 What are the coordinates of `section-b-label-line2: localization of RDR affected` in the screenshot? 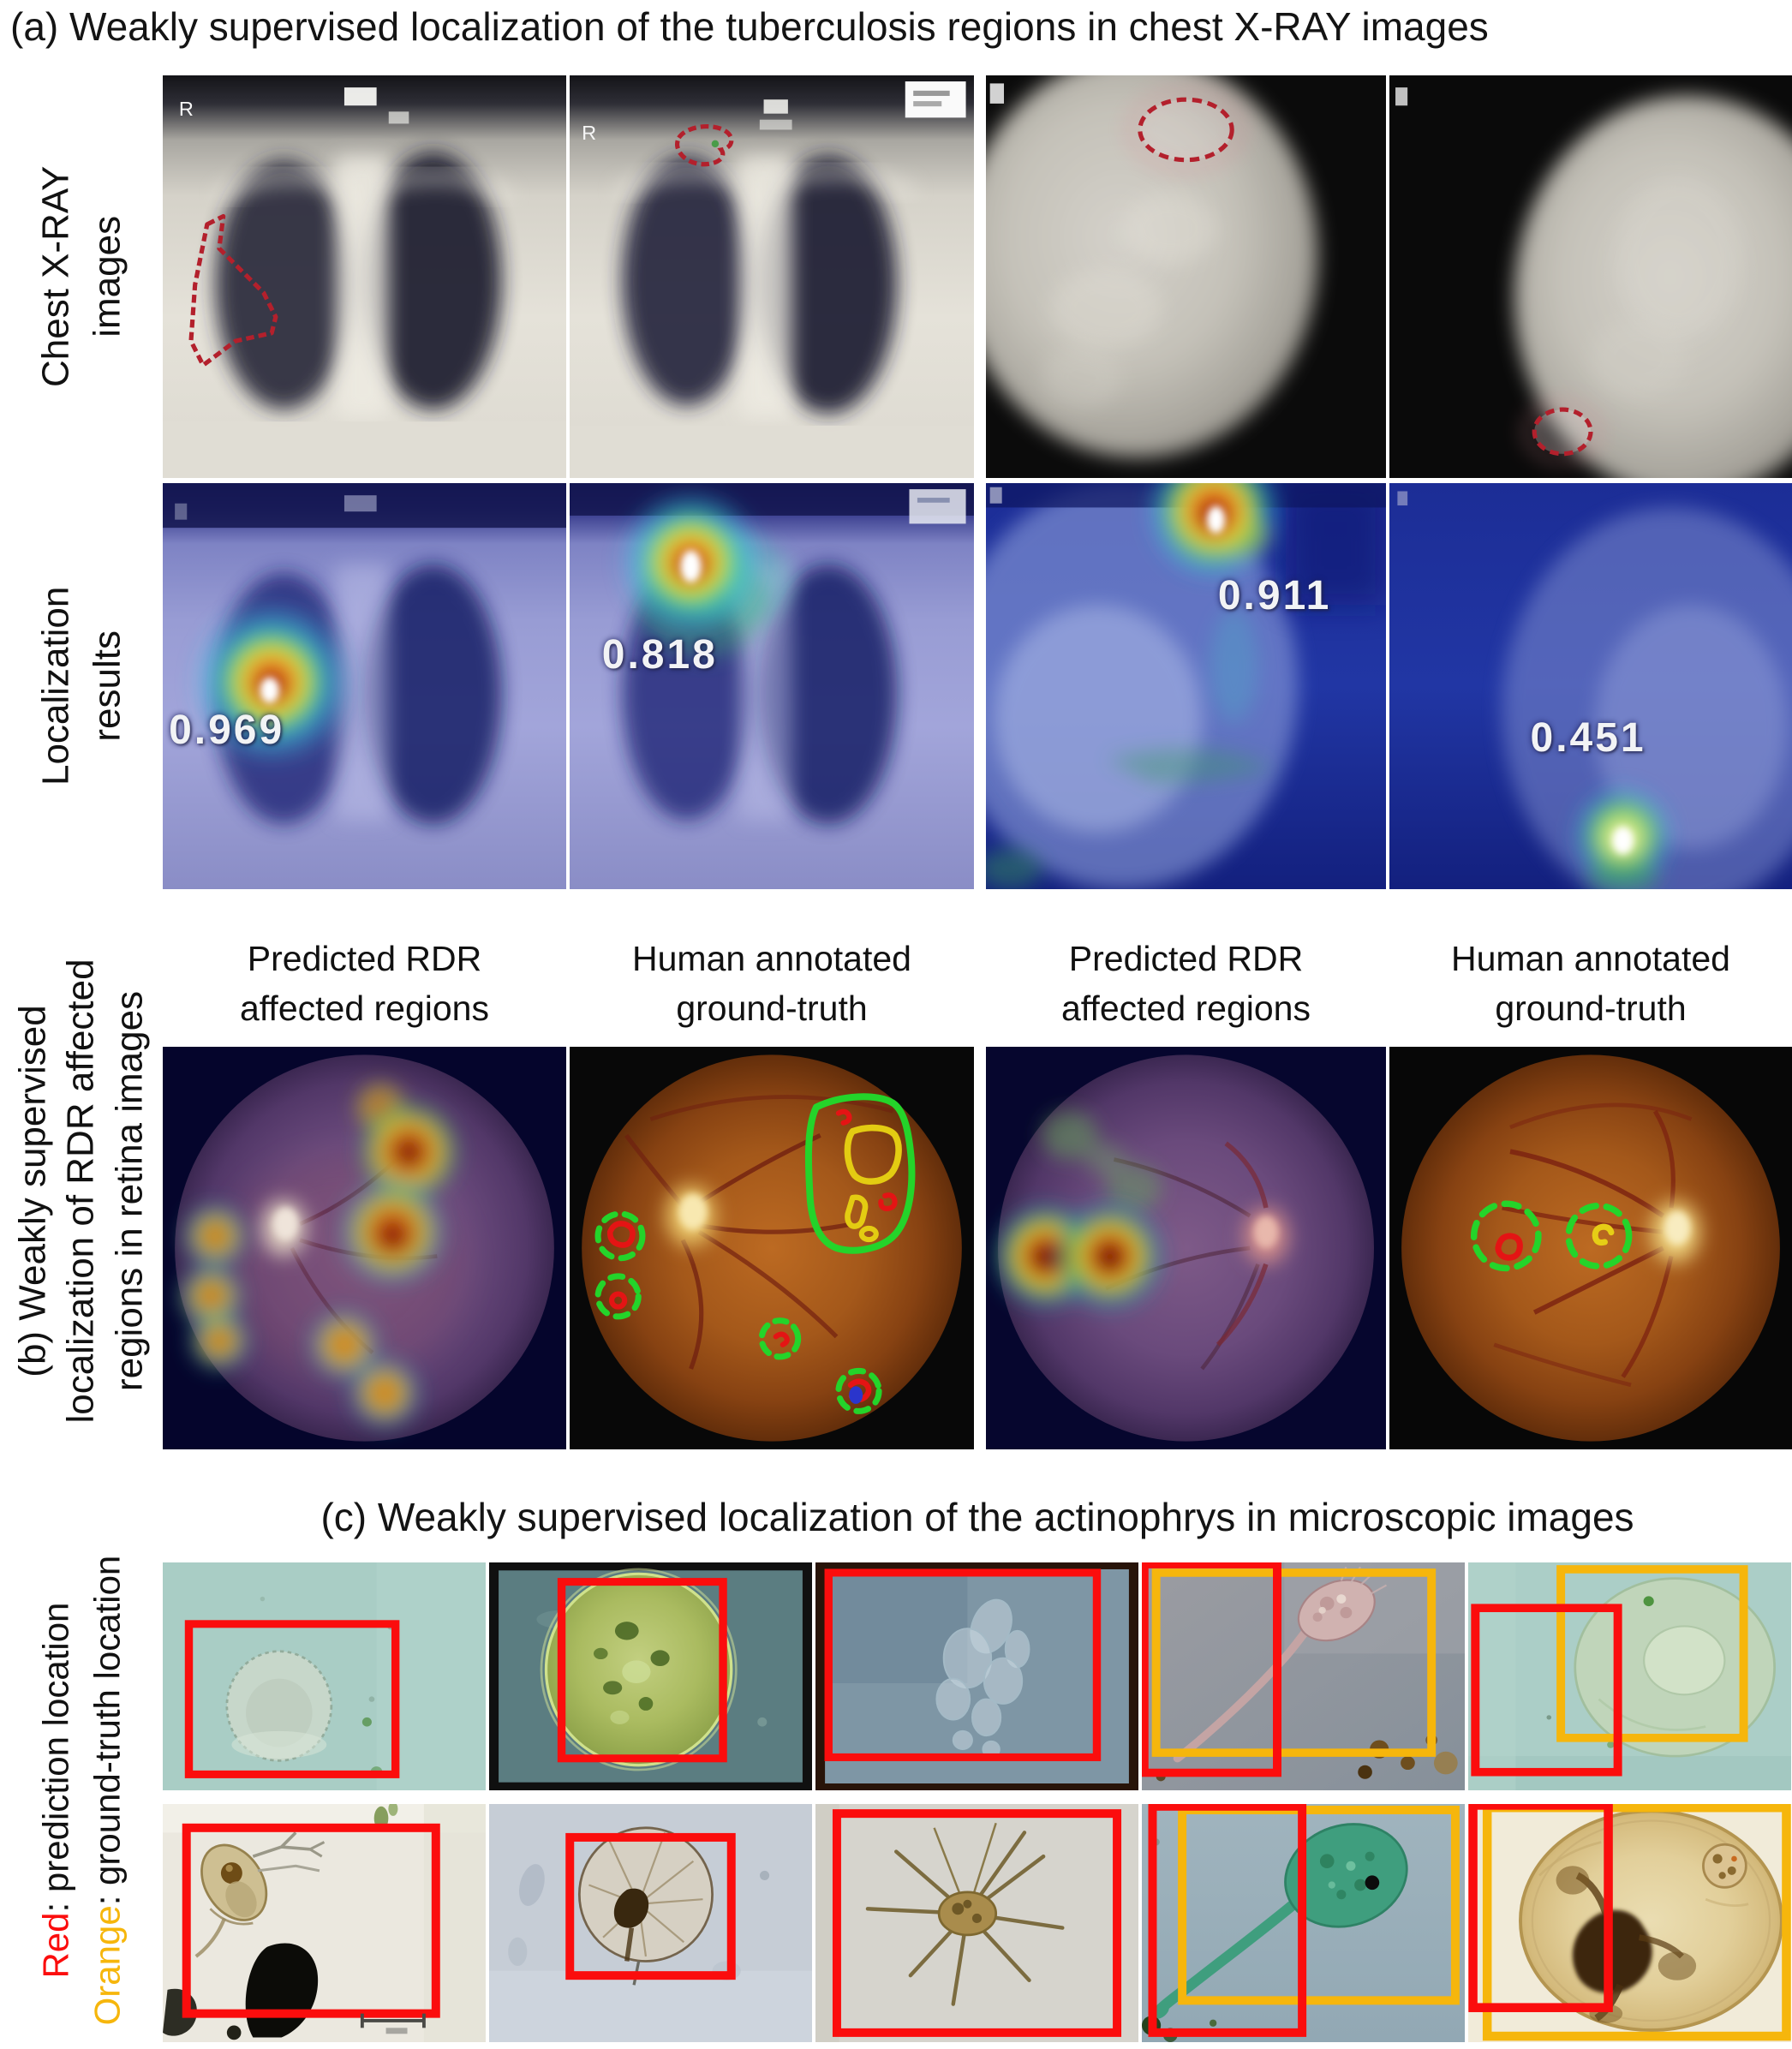 It's located at (80, 1191).